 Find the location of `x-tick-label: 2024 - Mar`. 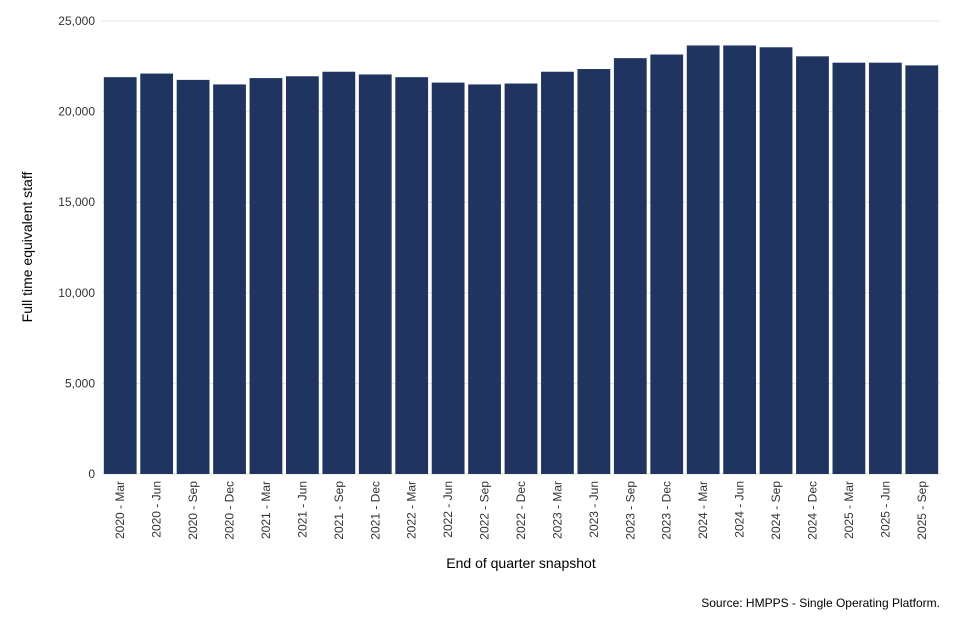

x-tick-label: 2024 - Mar is located at coordinates (703, 510).